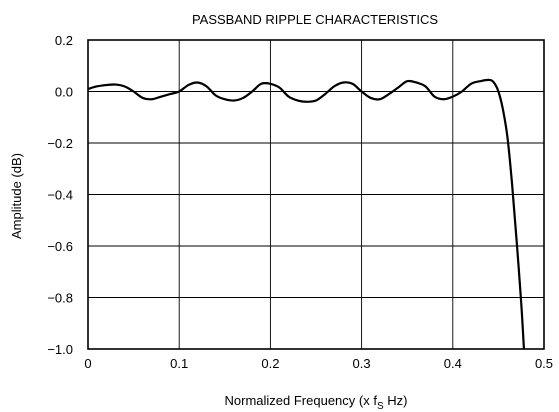 The image size is (559, 412). I want to click on y-tick-label: 0.0, so click(64, 92).